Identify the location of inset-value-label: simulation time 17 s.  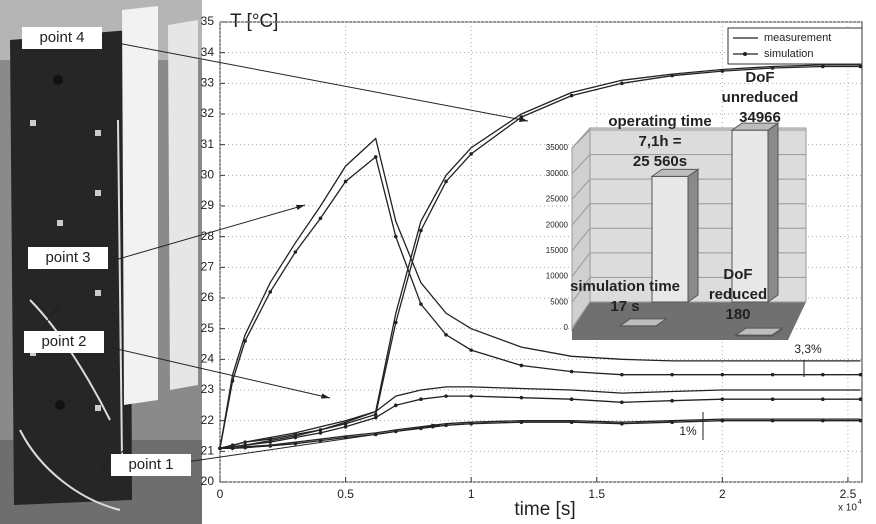
(625, 296).